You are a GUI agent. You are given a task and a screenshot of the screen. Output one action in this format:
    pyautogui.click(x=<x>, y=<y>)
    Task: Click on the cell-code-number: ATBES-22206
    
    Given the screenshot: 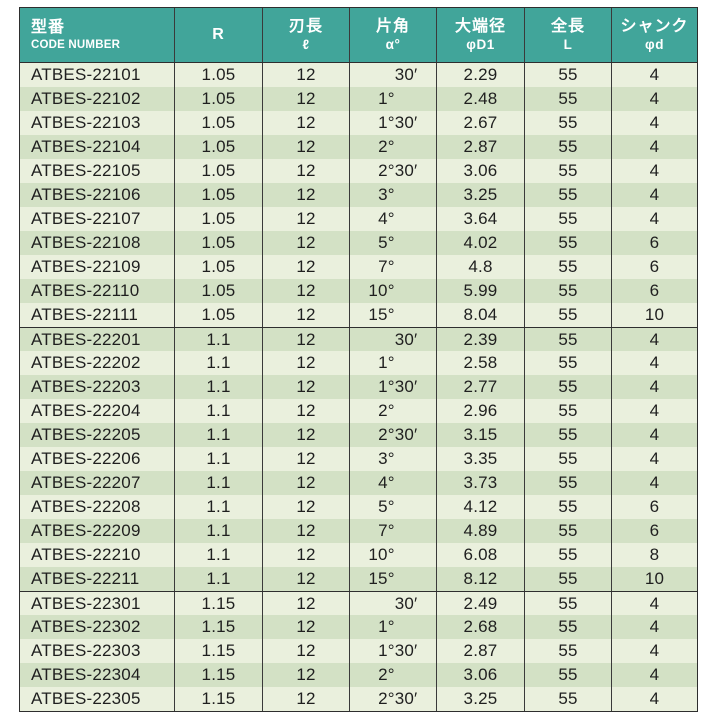 What is the action you would take?
    pyautogui.click(x=86, y=458)
    